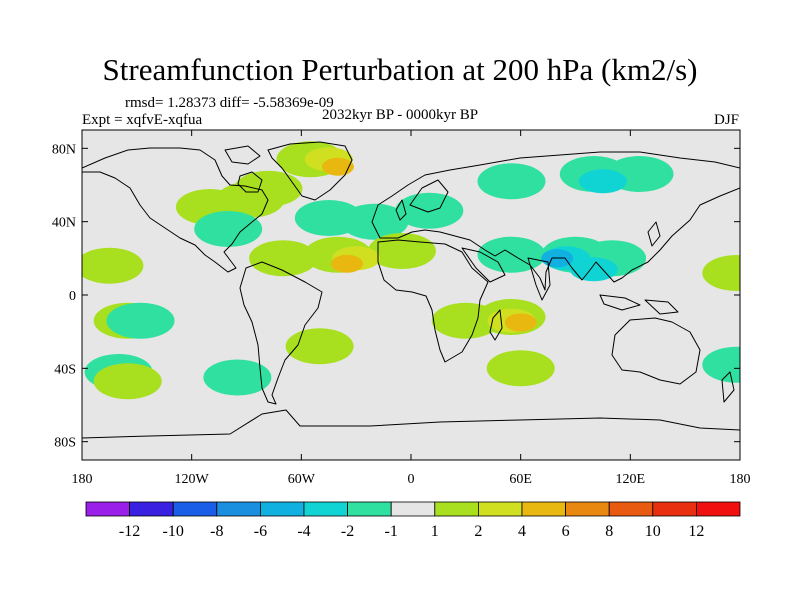 The width and height of the screenshot is (800, 600). Describe the element at coordinates (303, 531) in the screenshot. I see `colorbar-label: -4` at that location.